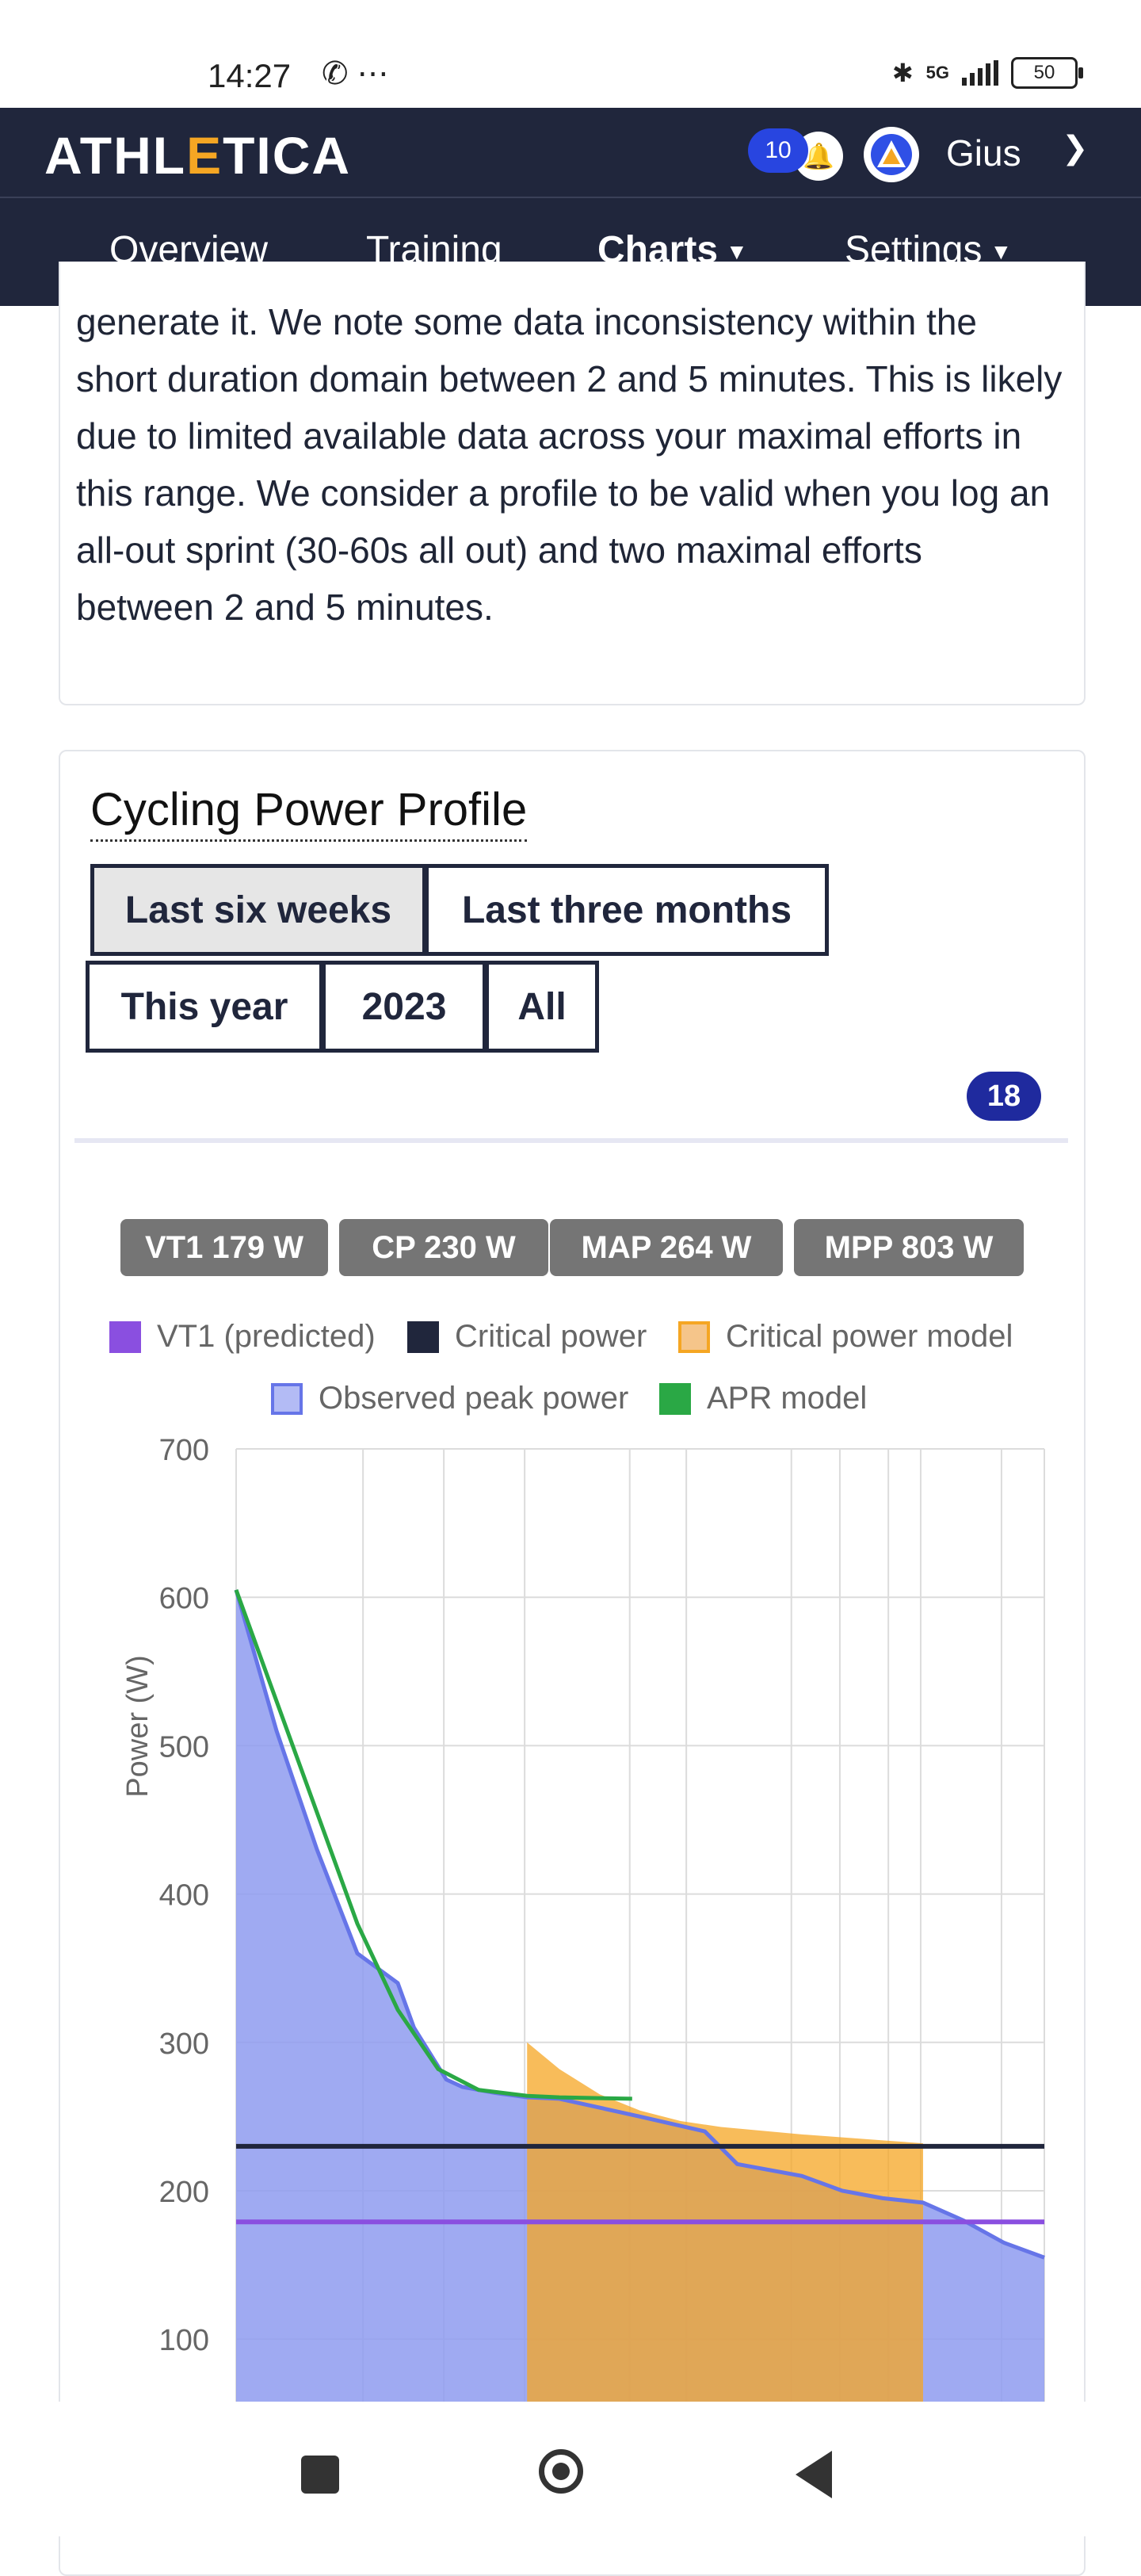 The image size is (1141, 2576). I want to click on app-header: ATHLETICA 🔔 10 Gius ❯, so click(570, 152).